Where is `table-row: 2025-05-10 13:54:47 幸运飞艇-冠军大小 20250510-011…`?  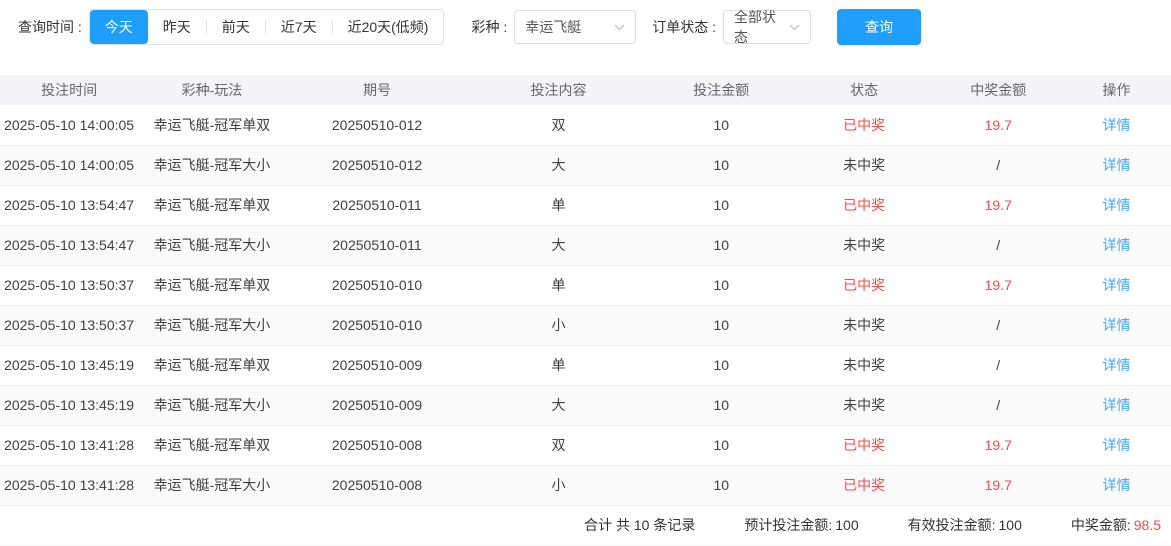
table-row: 2025-05-10 13:54:47 幸运飞艇-冠军大小 20250510-011… is located at coordinates (585, 245).